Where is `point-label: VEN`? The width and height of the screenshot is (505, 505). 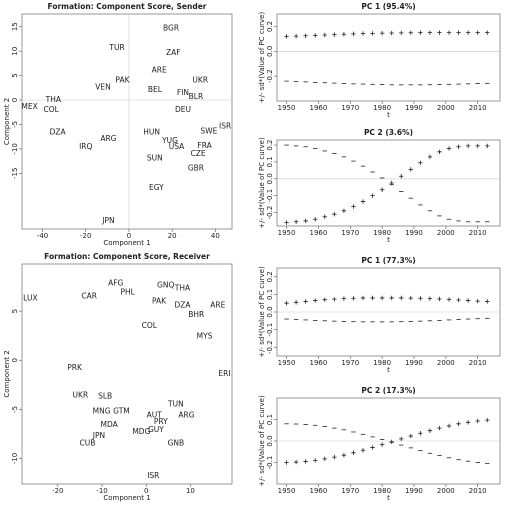
point-label: VEN is located at coordinates (102, 86).